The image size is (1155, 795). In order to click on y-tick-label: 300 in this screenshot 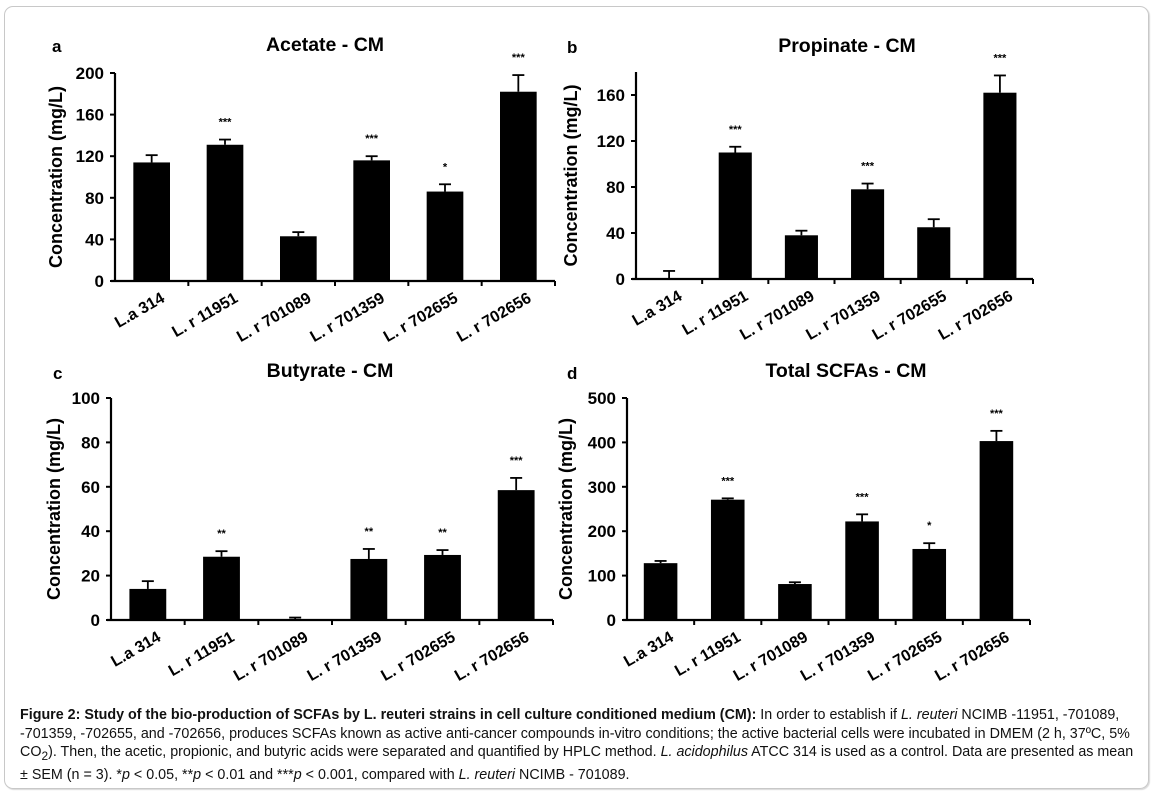, I will do `click(602, 487)`.